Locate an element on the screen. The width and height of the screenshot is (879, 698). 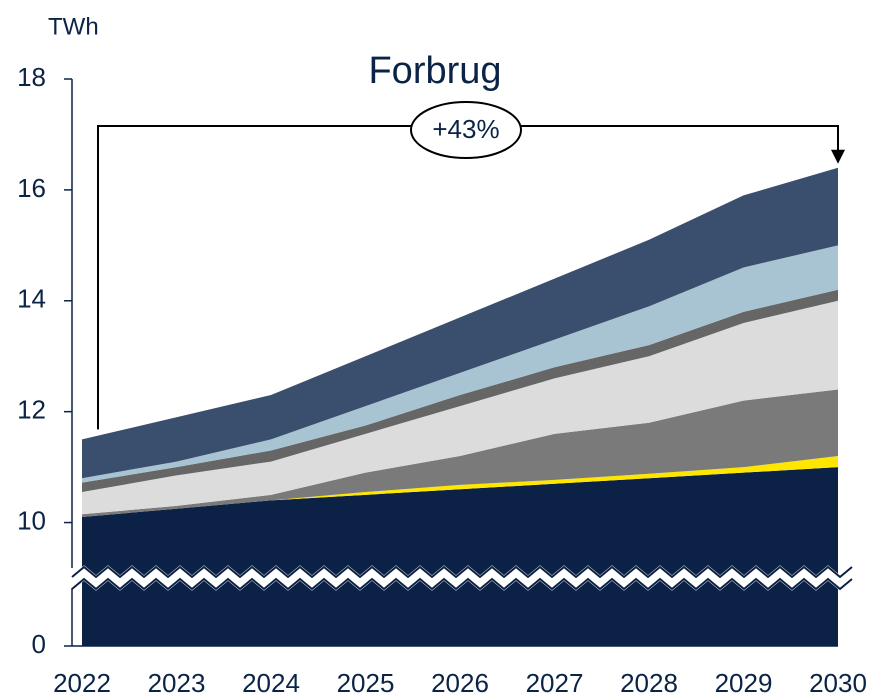
axis-break is located at coordinates (462, 578).